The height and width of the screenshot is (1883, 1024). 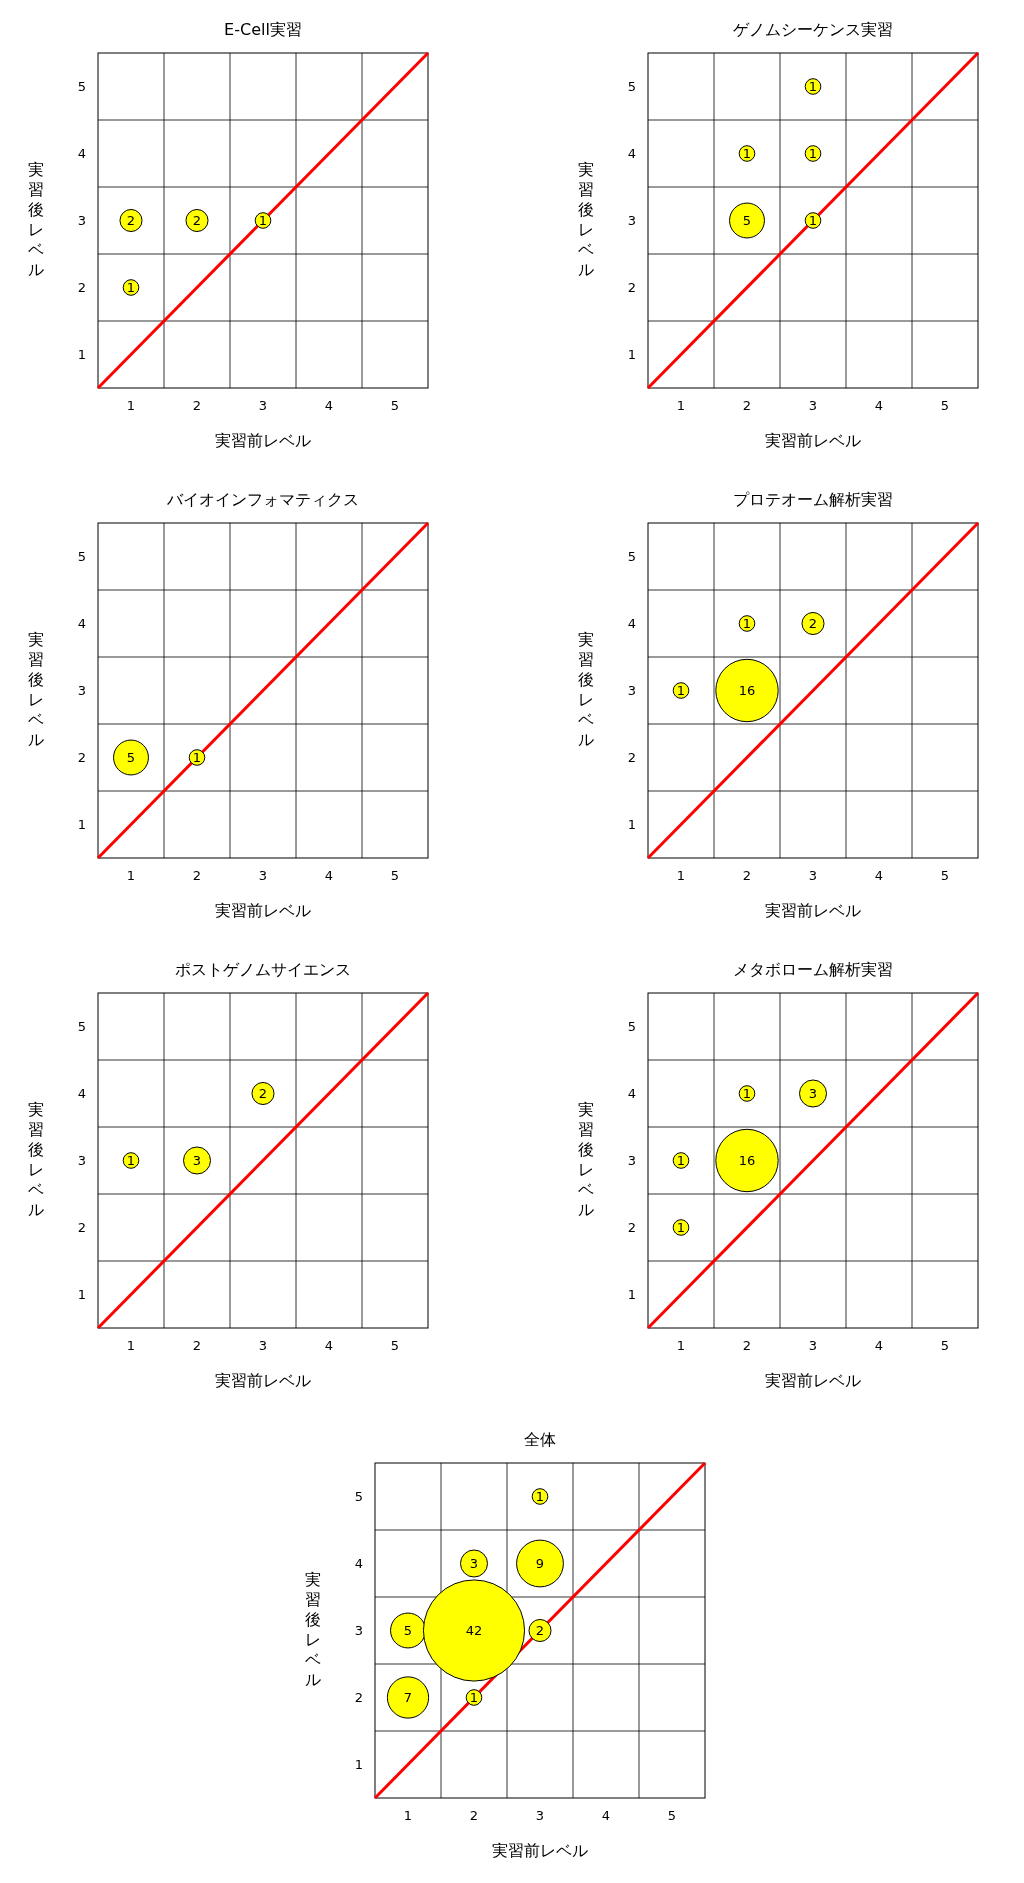 I want to click on data-label: 42, so click(x=474, y=1631).